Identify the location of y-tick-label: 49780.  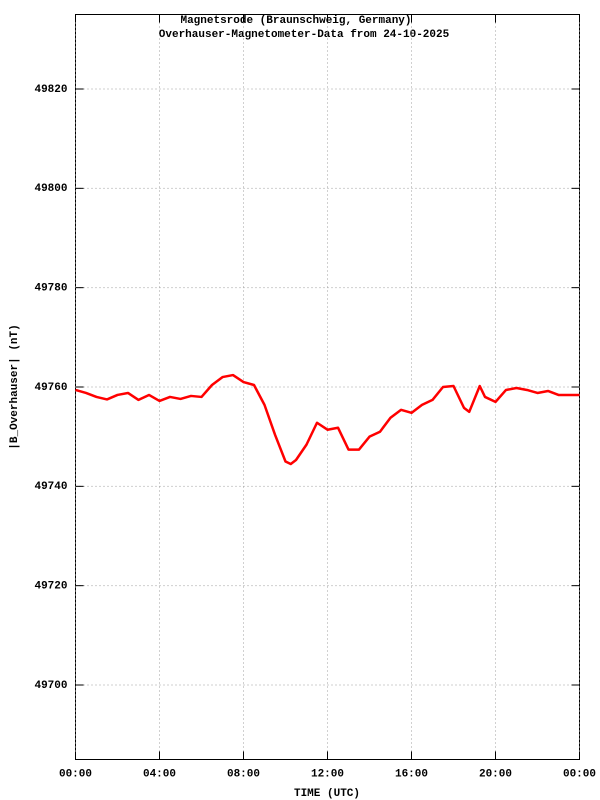
(50, 289).